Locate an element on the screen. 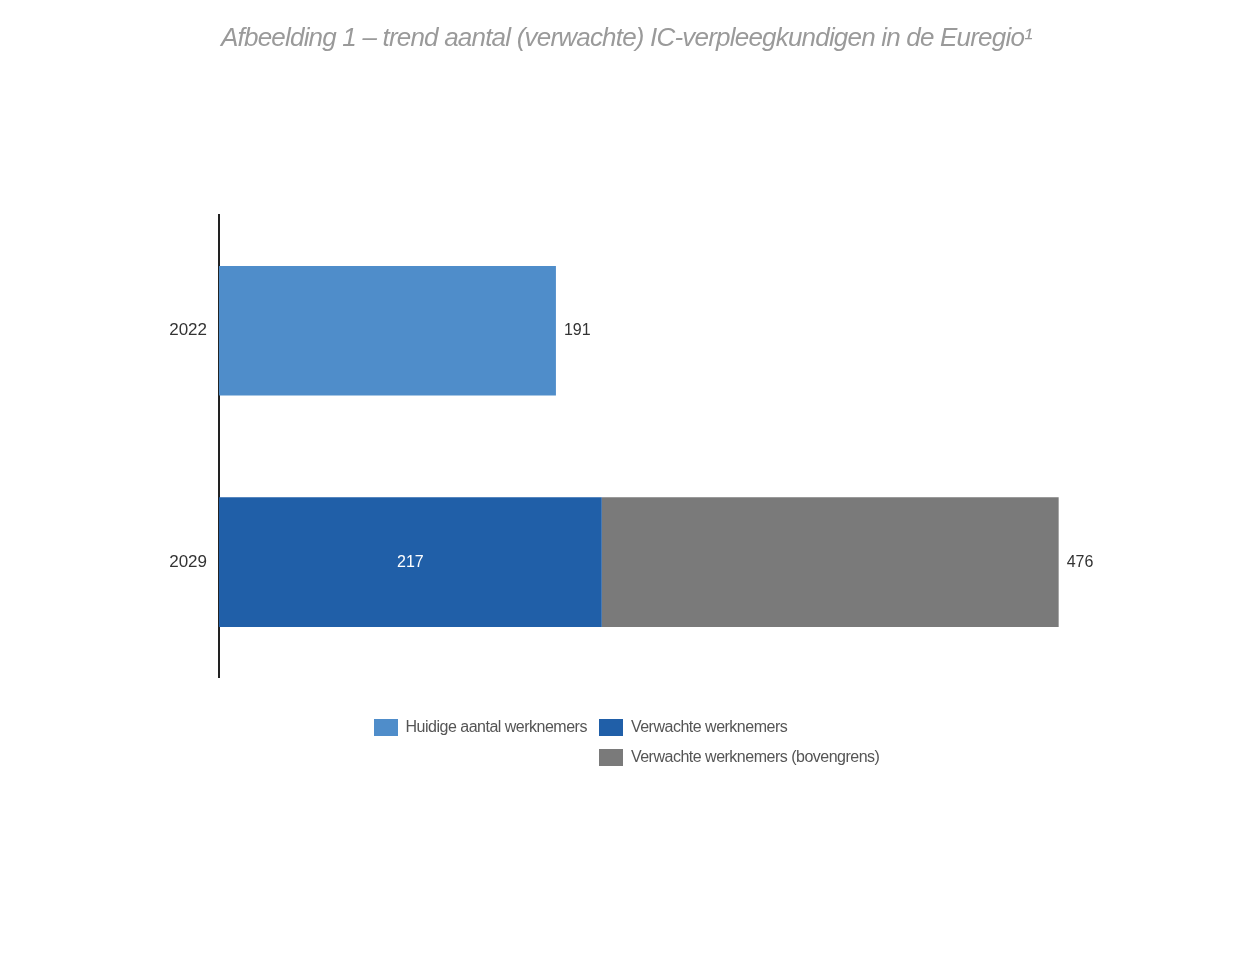 The height and width of the screenshot is (974, 1253). chart-title: Afbeelding 1 – trend aantal (verwachte) IC-verpleegkundigen in de Euregio¹ is located at coordinates (626, 37).